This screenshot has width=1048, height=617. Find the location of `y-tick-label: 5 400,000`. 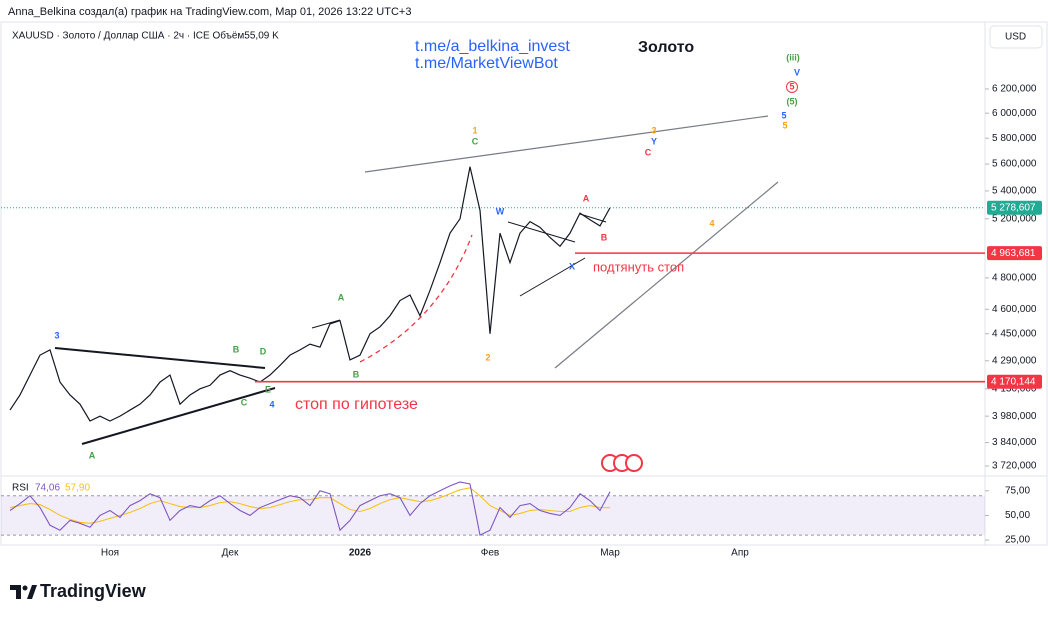

y-tick-label: 5 400,000 is located at coordinates (1014, 191).